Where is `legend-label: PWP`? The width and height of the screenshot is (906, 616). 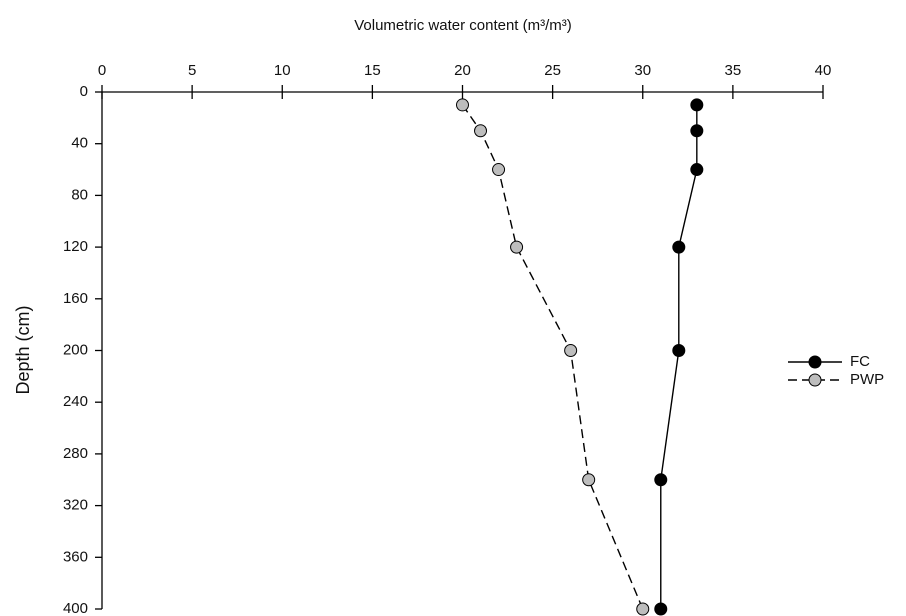 legend-label: PWP is located at coordinates (867, 379).